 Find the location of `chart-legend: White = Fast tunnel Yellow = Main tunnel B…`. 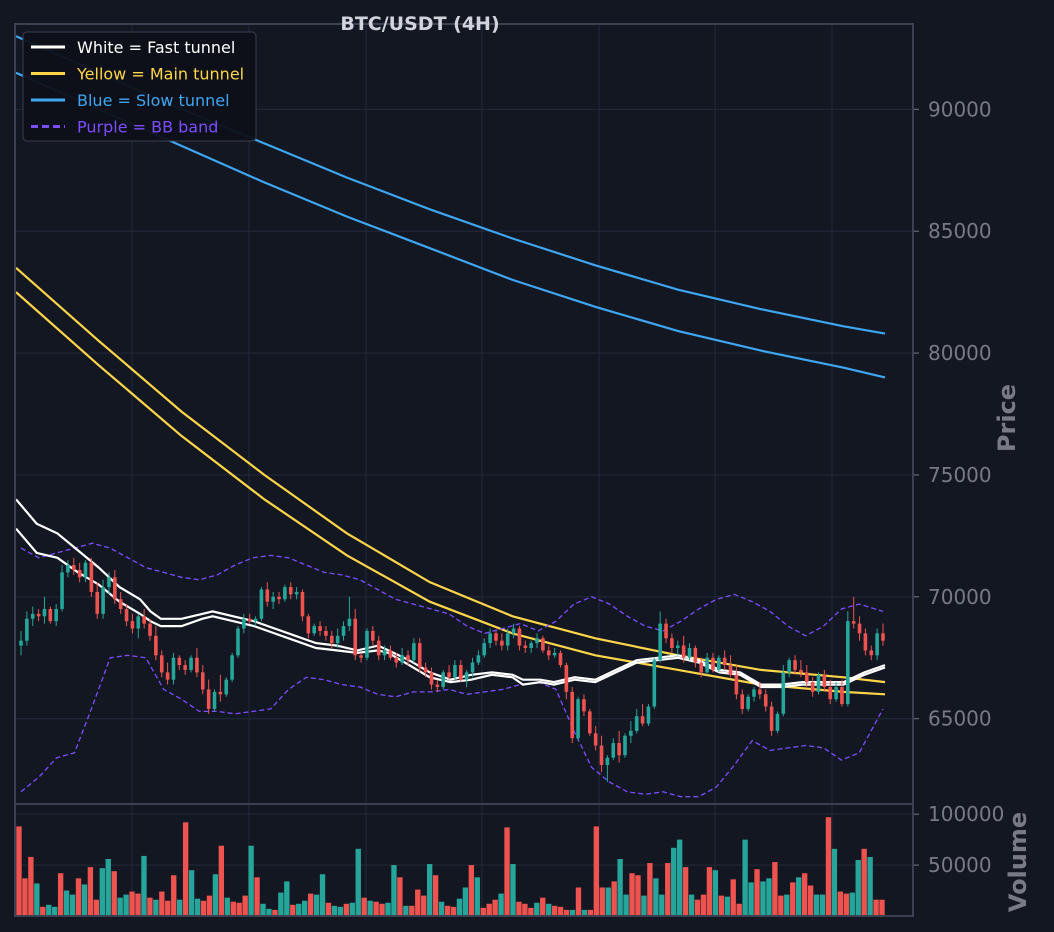

chart-legend: White = Fast tunnel Yellow = Main tunnel B… is located at coordinates (139, 86).